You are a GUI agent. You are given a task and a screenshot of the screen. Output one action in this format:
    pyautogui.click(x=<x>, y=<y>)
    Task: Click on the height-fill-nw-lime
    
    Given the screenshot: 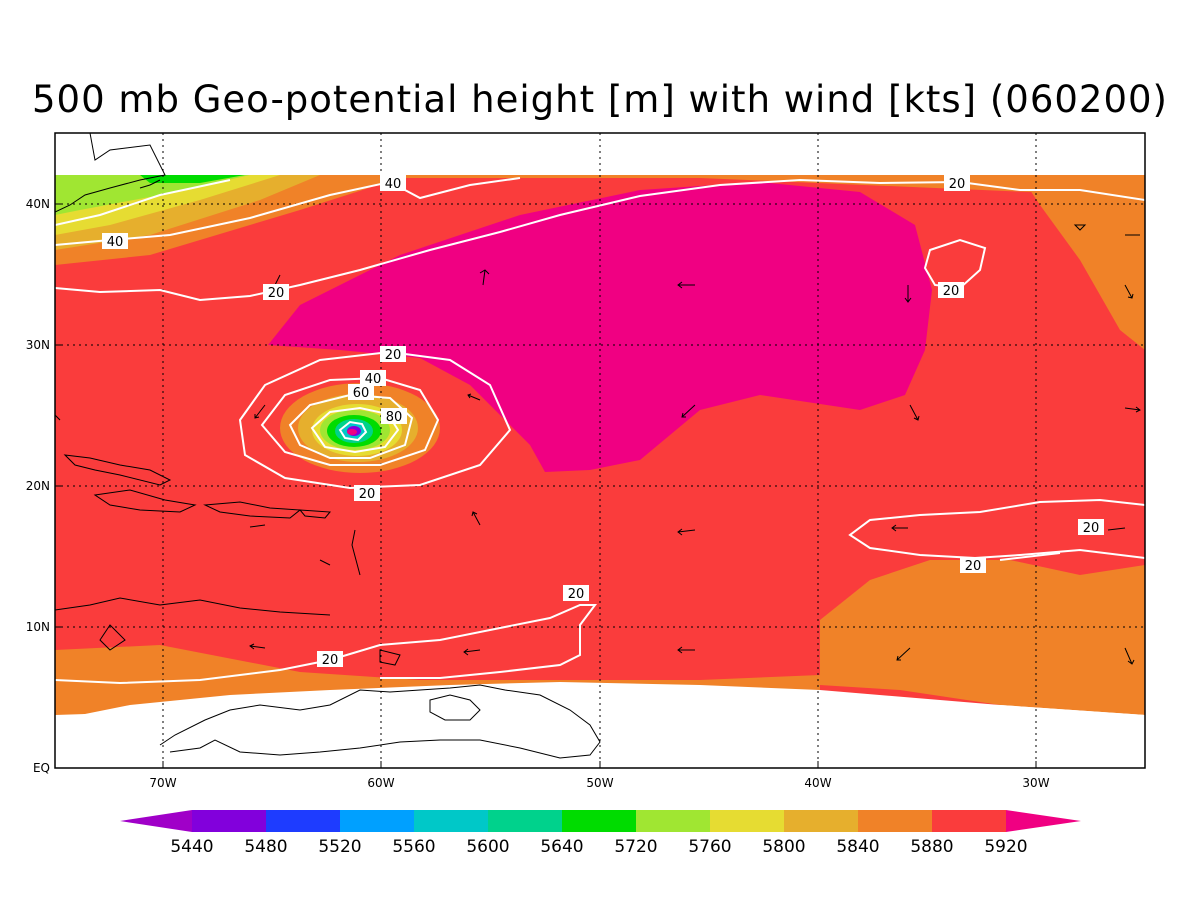 What is the action you would take?
    pyautogui.click(x=152, y=195)
    